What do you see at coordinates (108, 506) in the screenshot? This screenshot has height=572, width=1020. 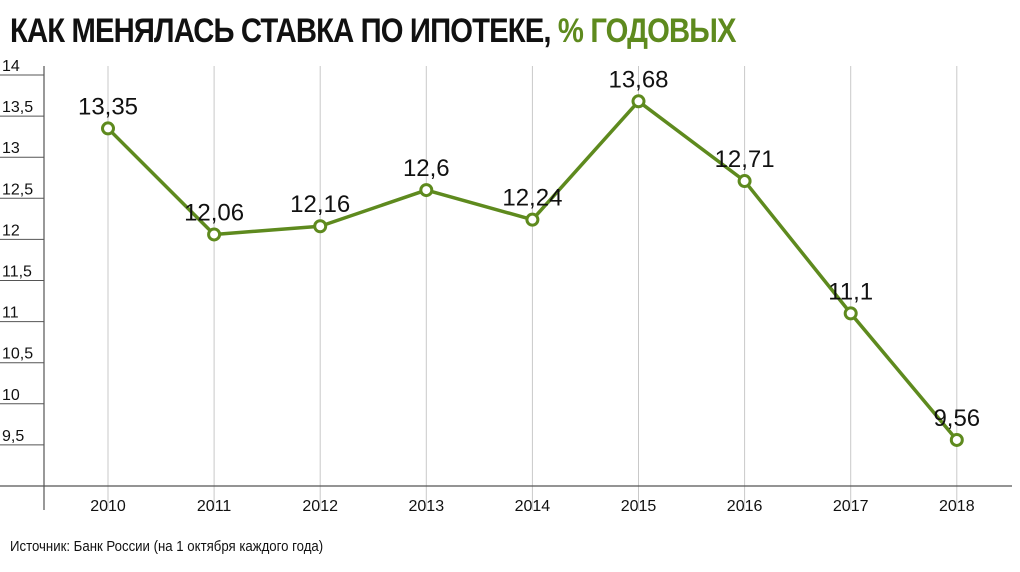 I see `x-tick-label-2010: 2010` at bounding box center [108, 506].